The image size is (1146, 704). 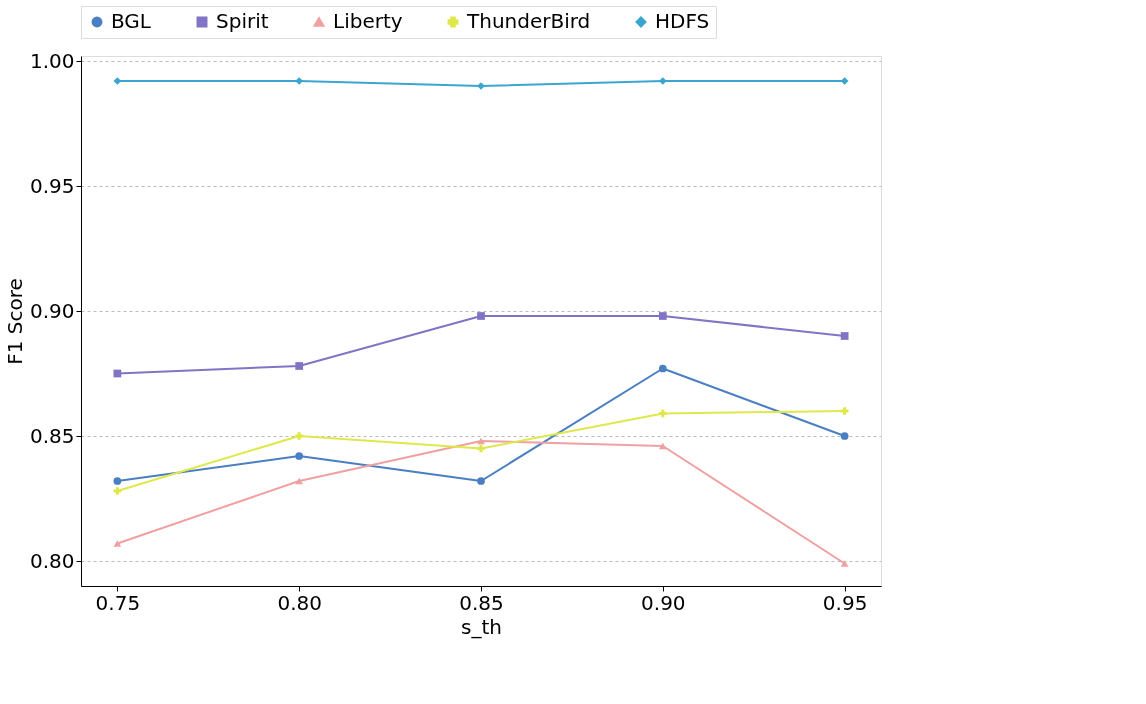 I want to click on x-tick-label: 0.75, so click(x=118, y=602).